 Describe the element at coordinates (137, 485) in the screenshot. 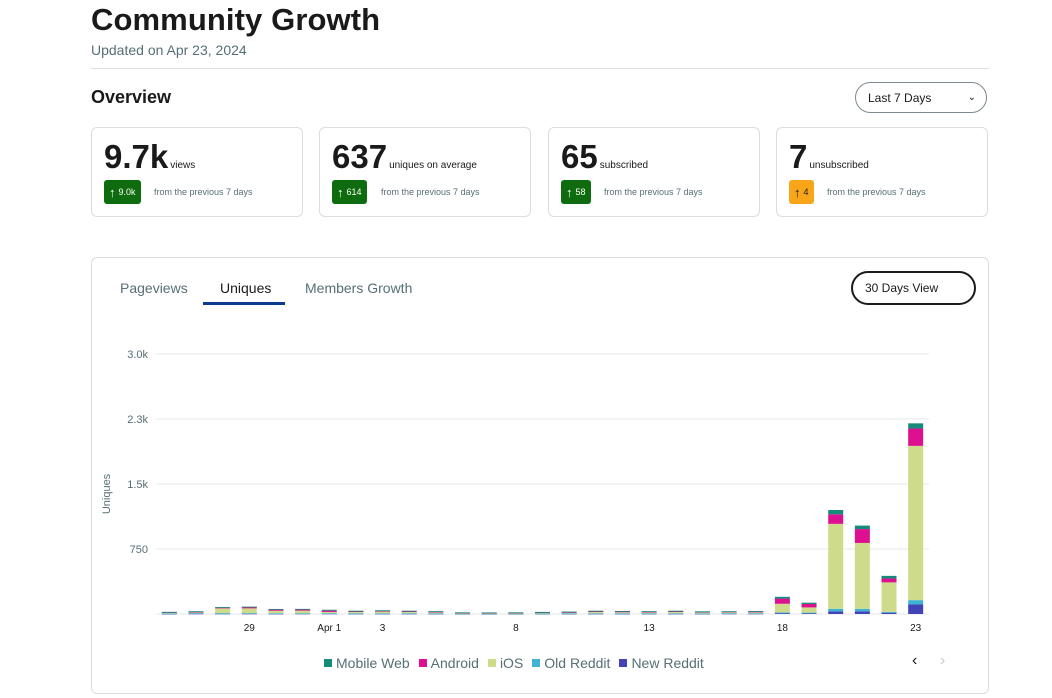

I see `y-tick-label: 1.5k` at that location.